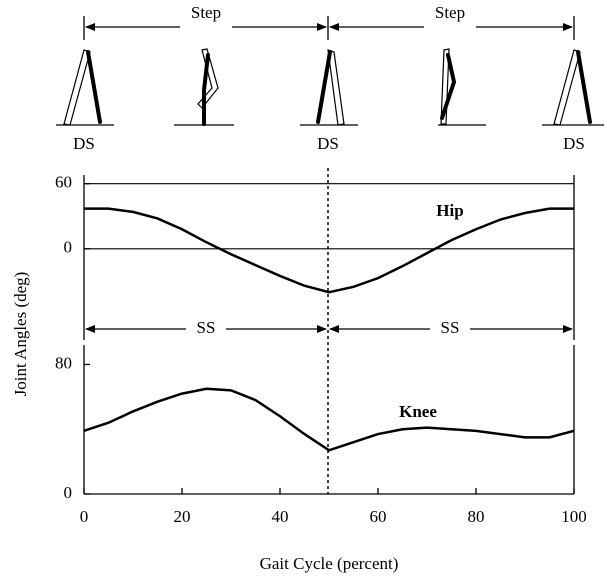  What do you see at coordinates (449, 210) in the screenshot?
I see `series-label: Hip` at bounding box center [449, 210].